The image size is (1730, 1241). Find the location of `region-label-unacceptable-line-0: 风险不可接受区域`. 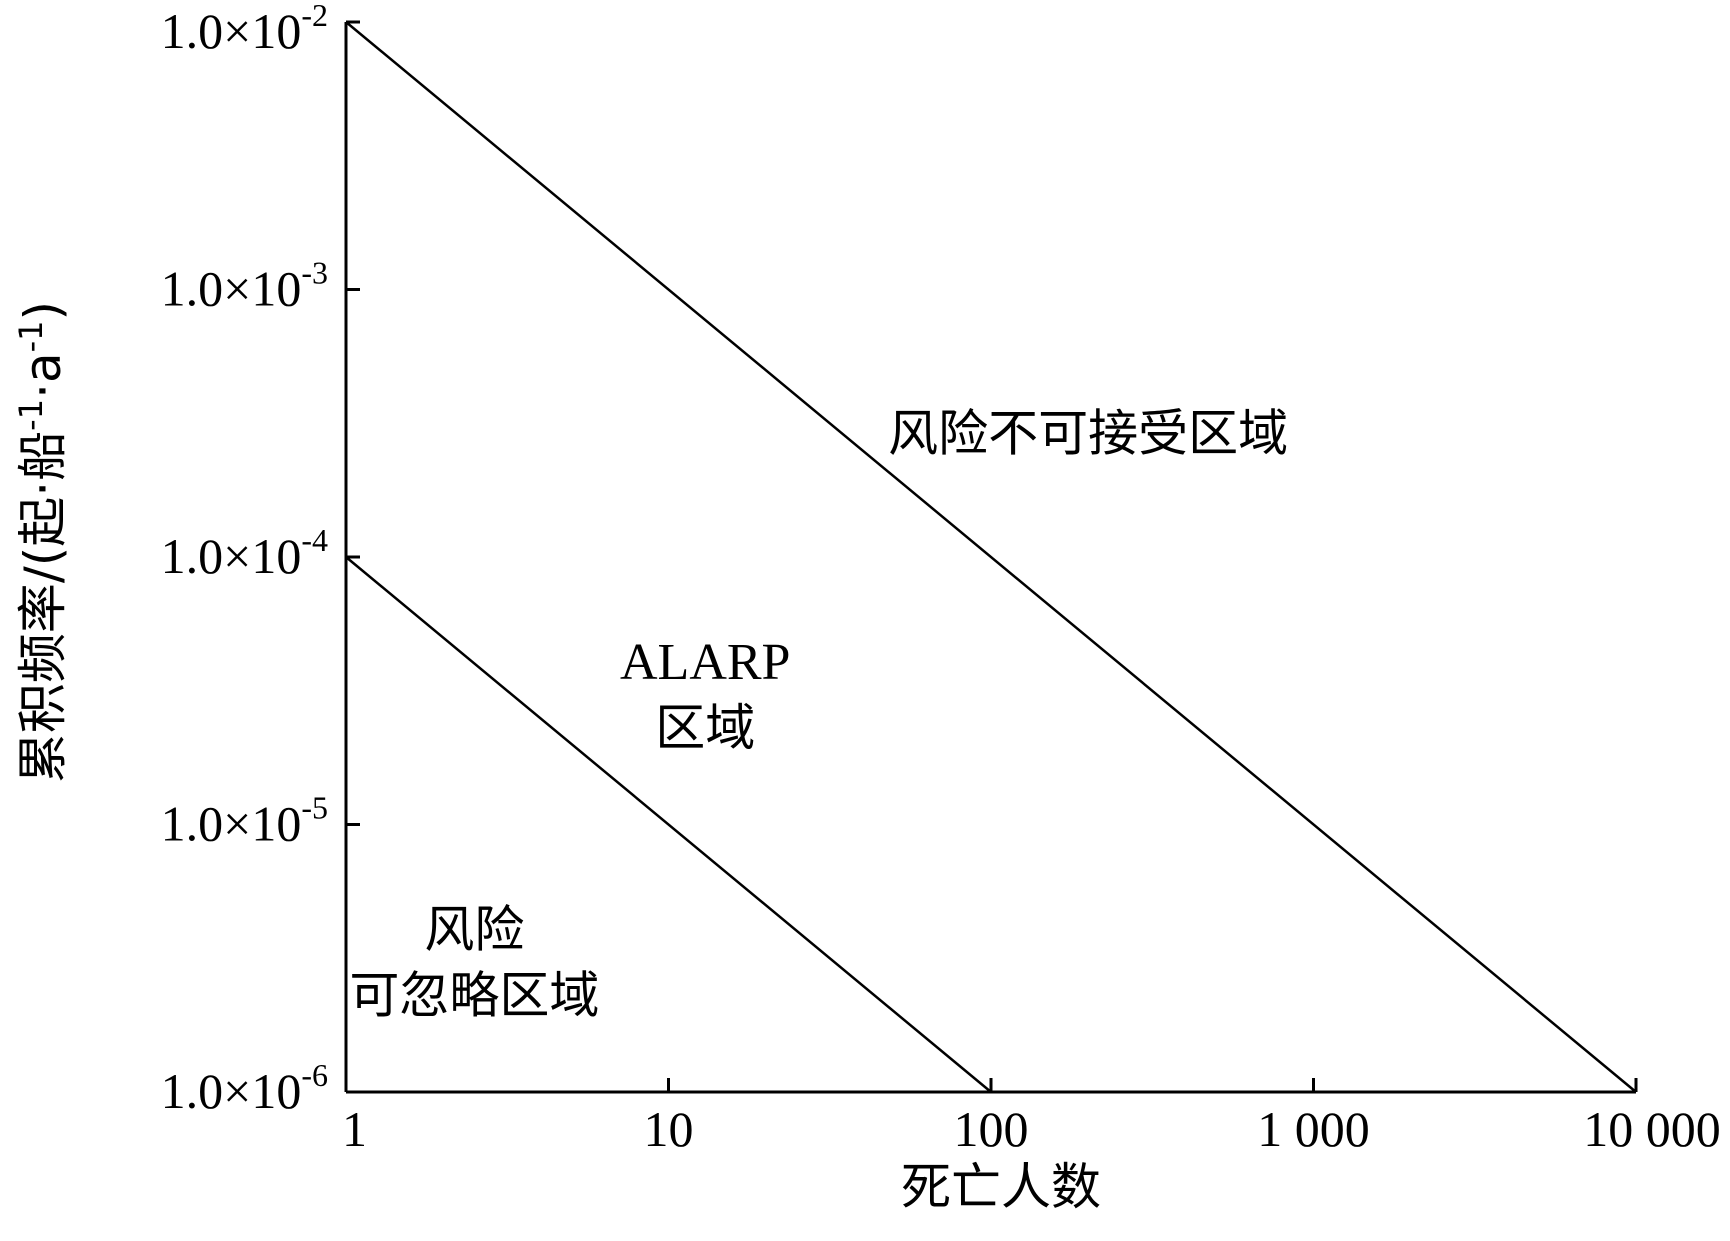

region-label-unacceptable-line-0: 风险不可接受区域 is located at coordinates (1088, 434).